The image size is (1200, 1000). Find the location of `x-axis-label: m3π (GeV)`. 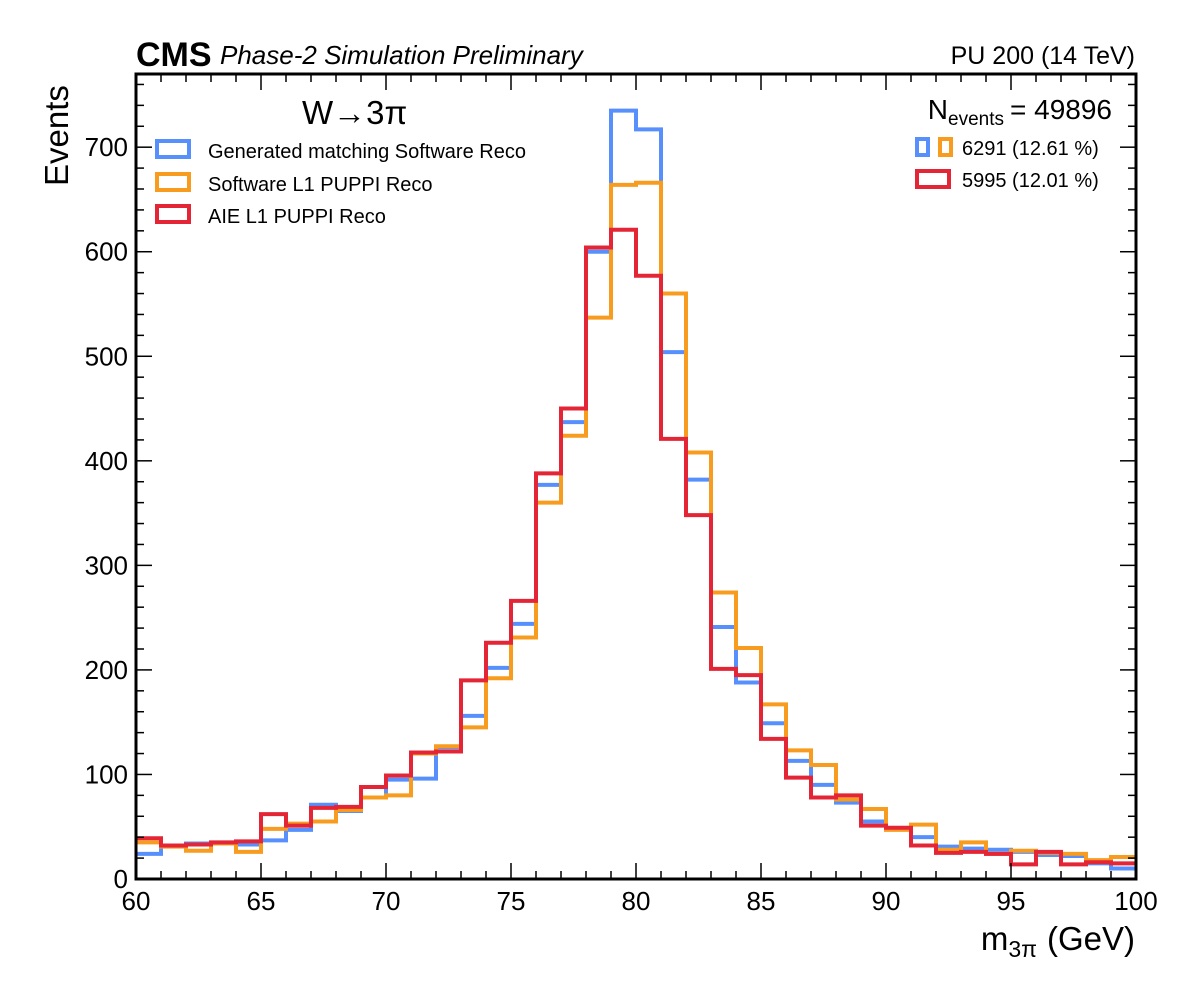

x-axis-label: m3π (GeV) is located at coordinates (1058, 941).